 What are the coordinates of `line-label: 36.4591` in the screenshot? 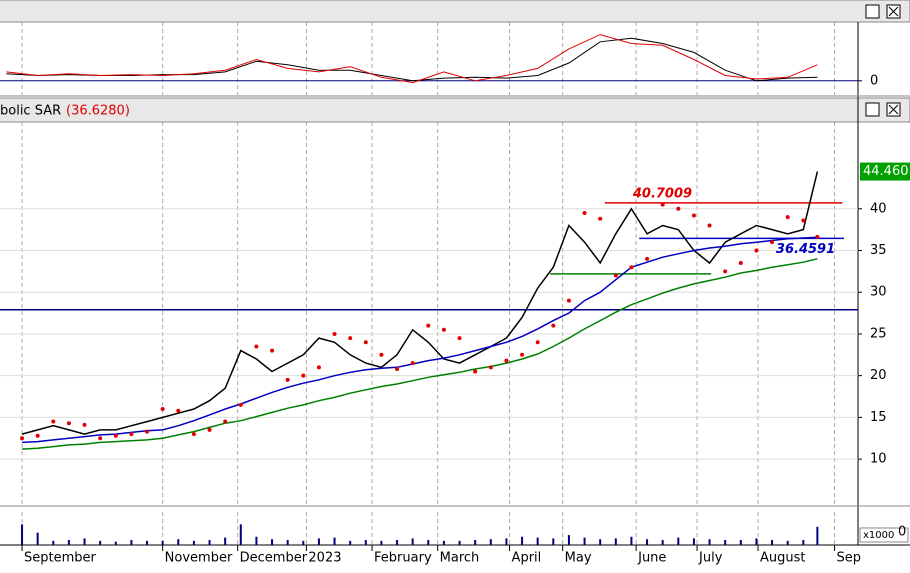 It's located at (805, 249).